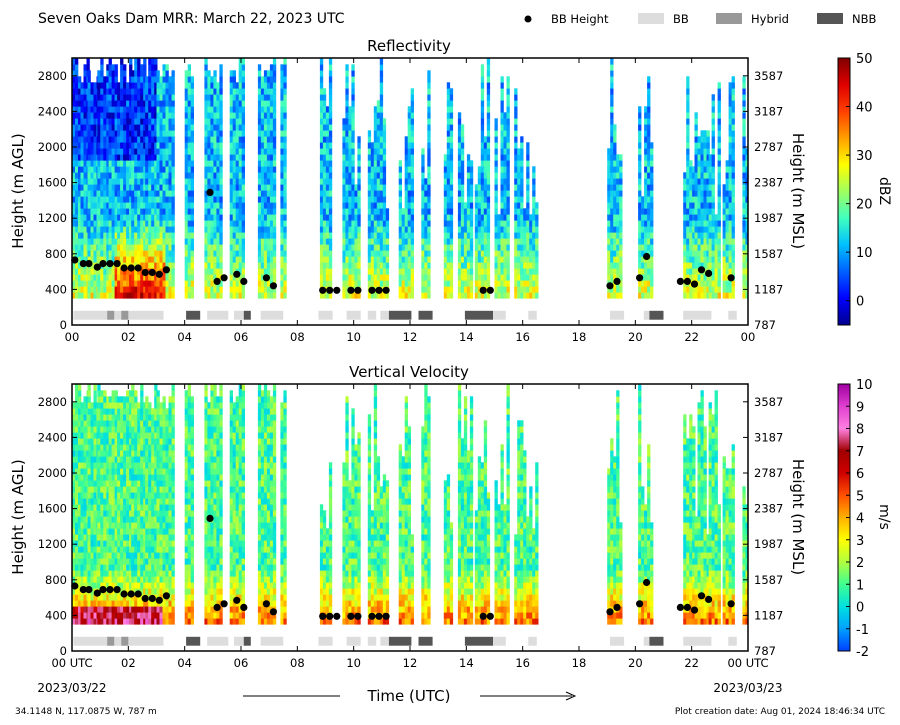  I want to click on reflectivity-bb-height-point, so click(680, 281).